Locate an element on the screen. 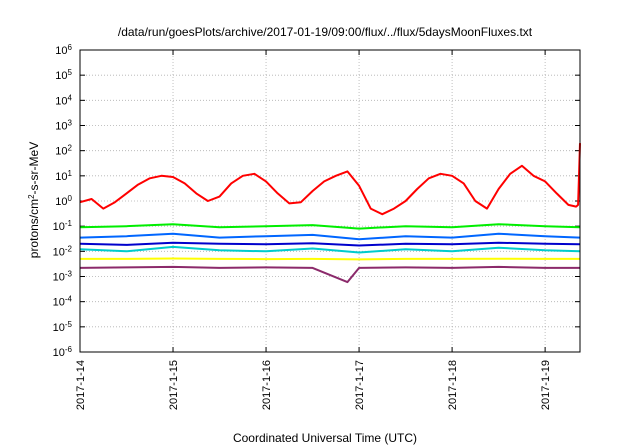  y-tick-label: 10⁻³ is located at coordinates (63, 276).